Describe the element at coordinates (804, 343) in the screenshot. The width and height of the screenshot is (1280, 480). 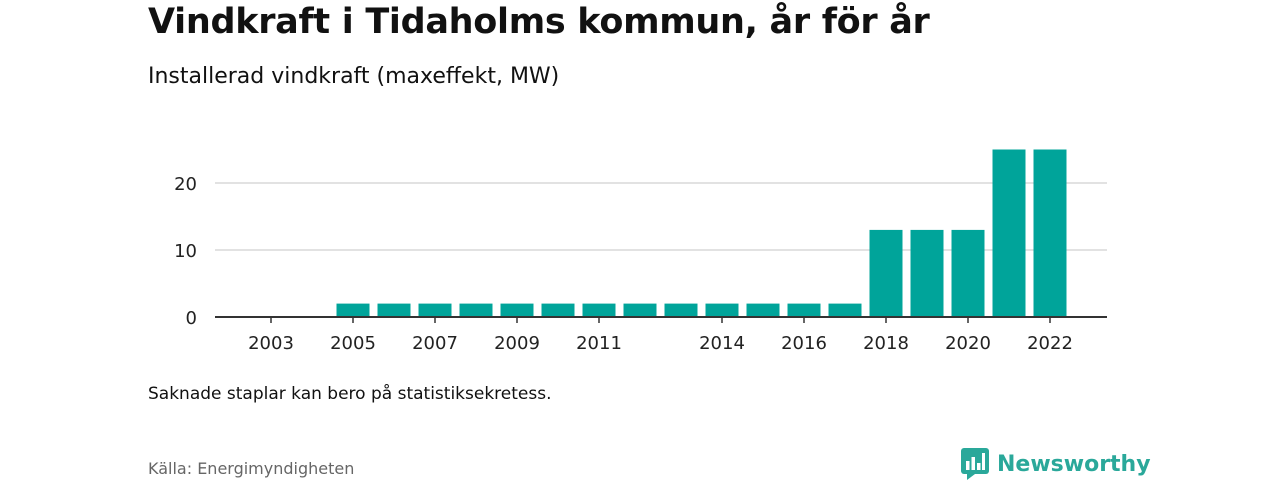
I see `x-tick-label: 2016` at that location.